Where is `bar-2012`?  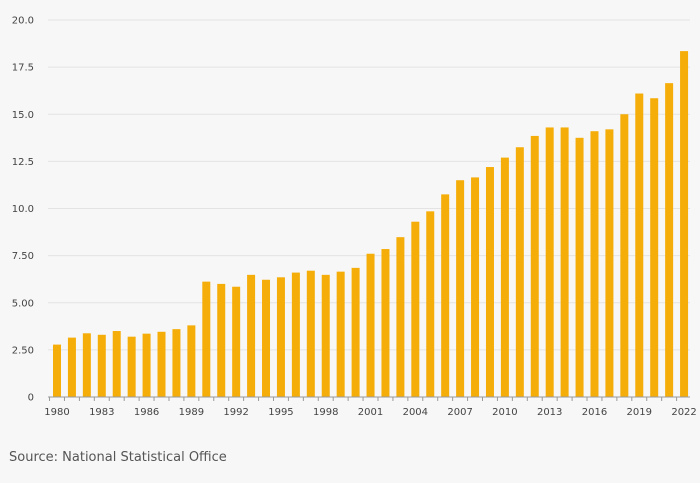 bar-2012 is located at coordinates (534, 266).